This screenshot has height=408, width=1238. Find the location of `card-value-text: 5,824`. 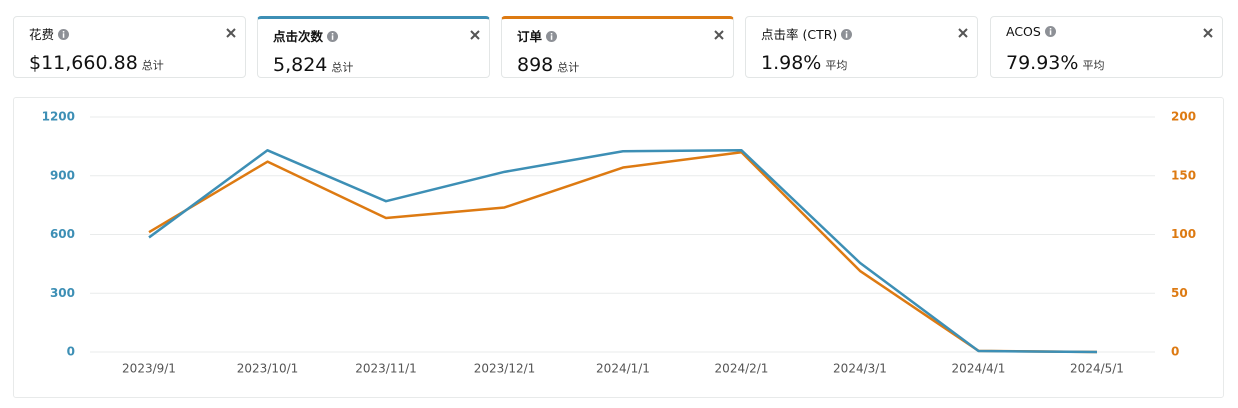

card-value-text: 5,824 is located at coordinates (300, 65).